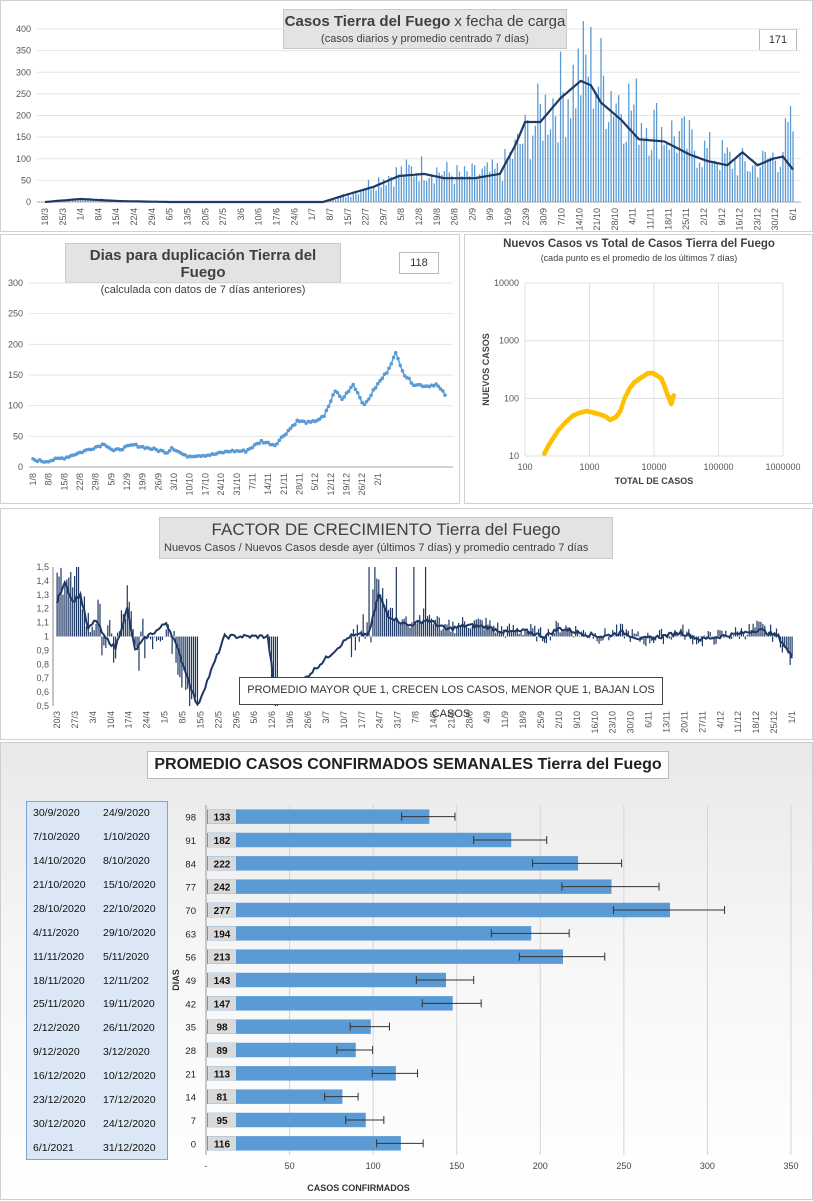  I want to click on days-label: 14, so click(190, 1098).